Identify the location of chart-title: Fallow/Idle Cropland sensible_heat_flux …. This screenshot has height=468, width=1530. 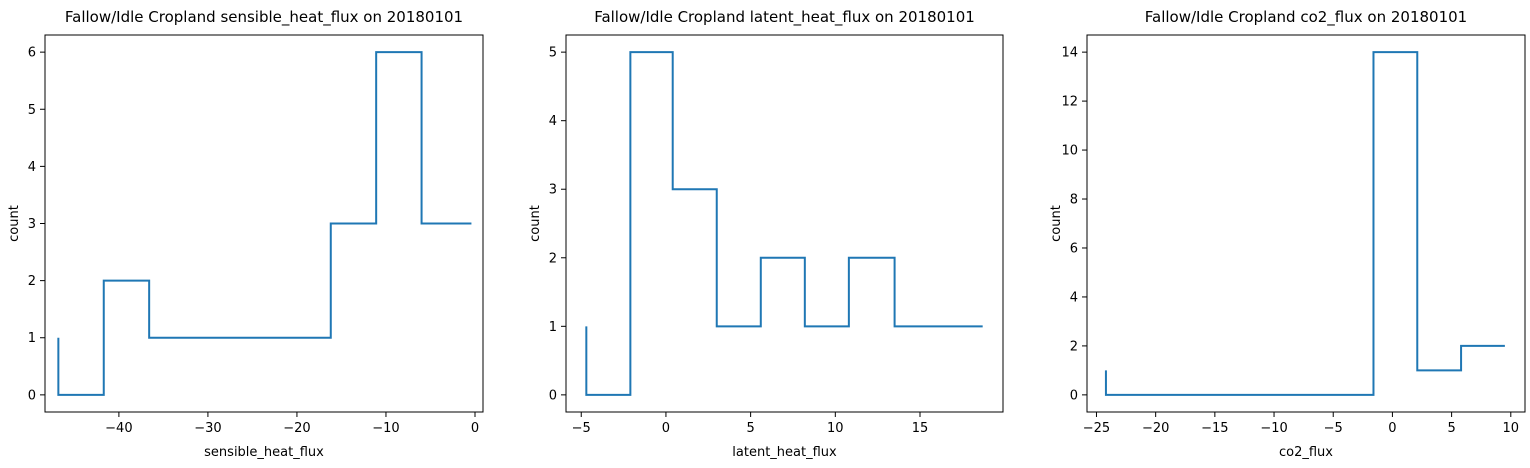
(264, 17).